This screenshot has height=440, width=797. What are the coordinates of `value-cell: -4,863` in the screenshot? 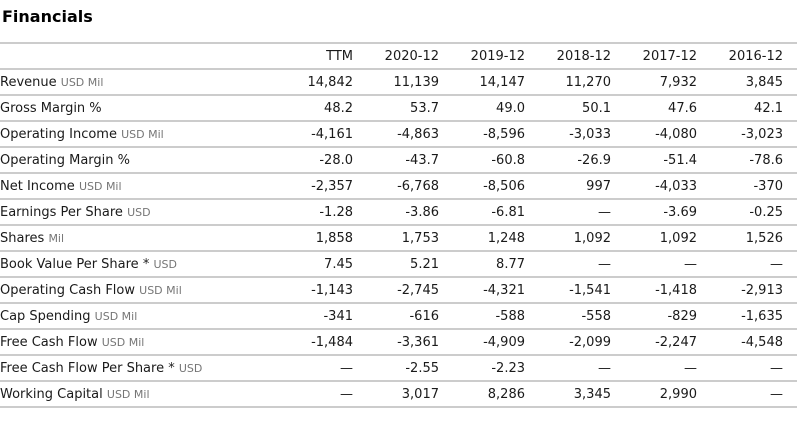 It's located at (396, 134).